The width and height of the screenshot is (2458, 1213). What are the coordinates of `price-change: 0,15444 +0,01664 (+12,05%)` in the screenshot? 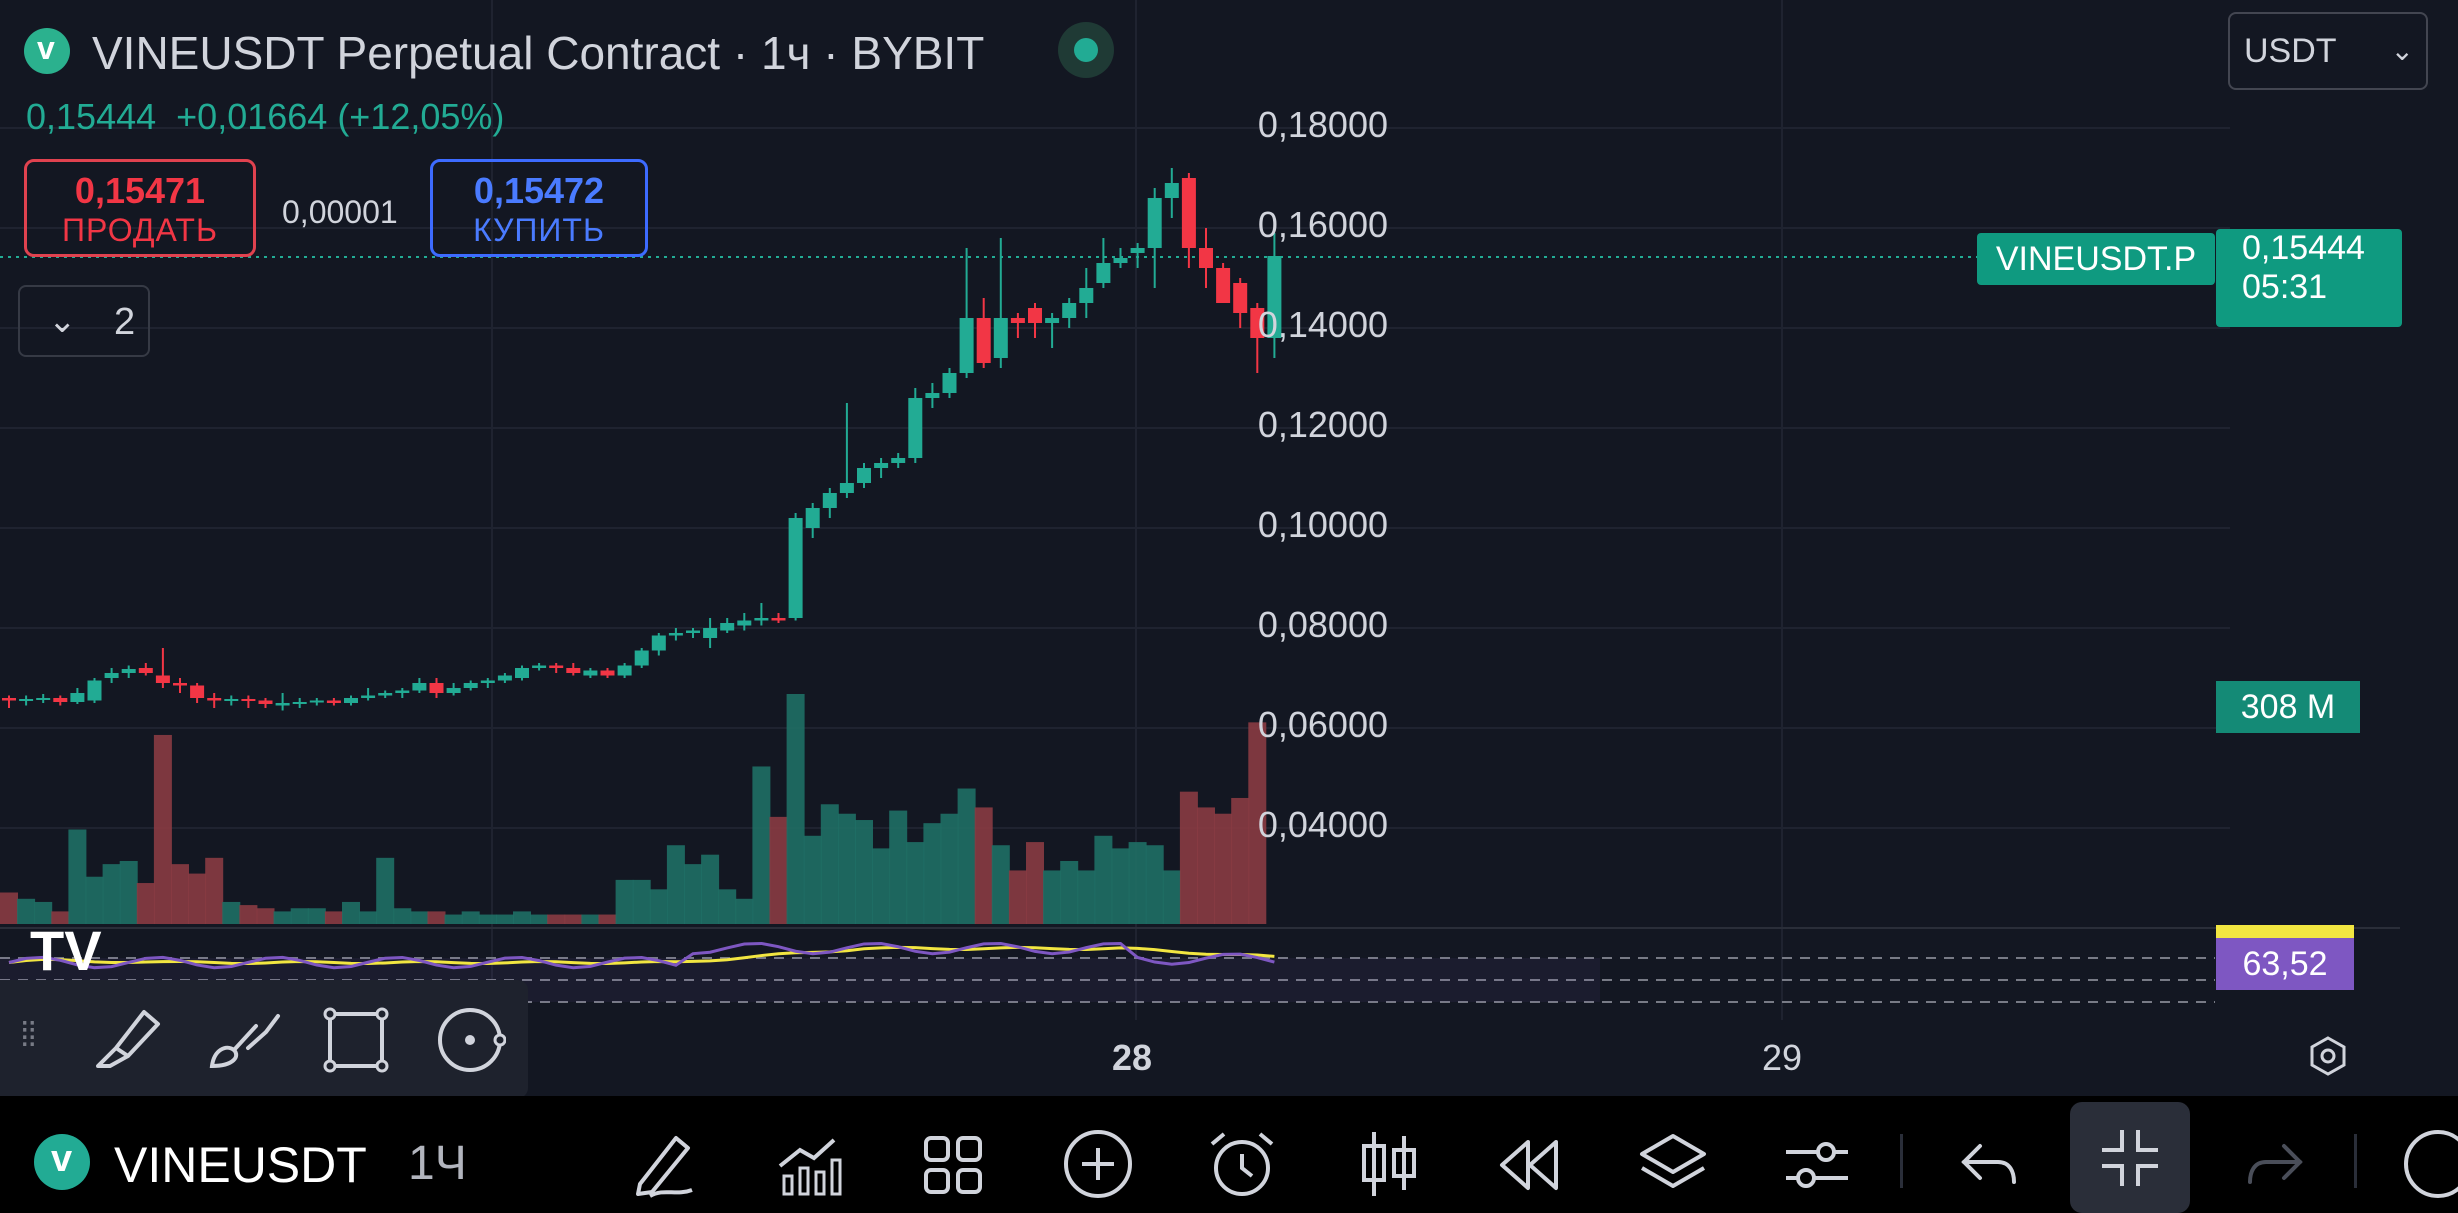 It's located at (265, 117).